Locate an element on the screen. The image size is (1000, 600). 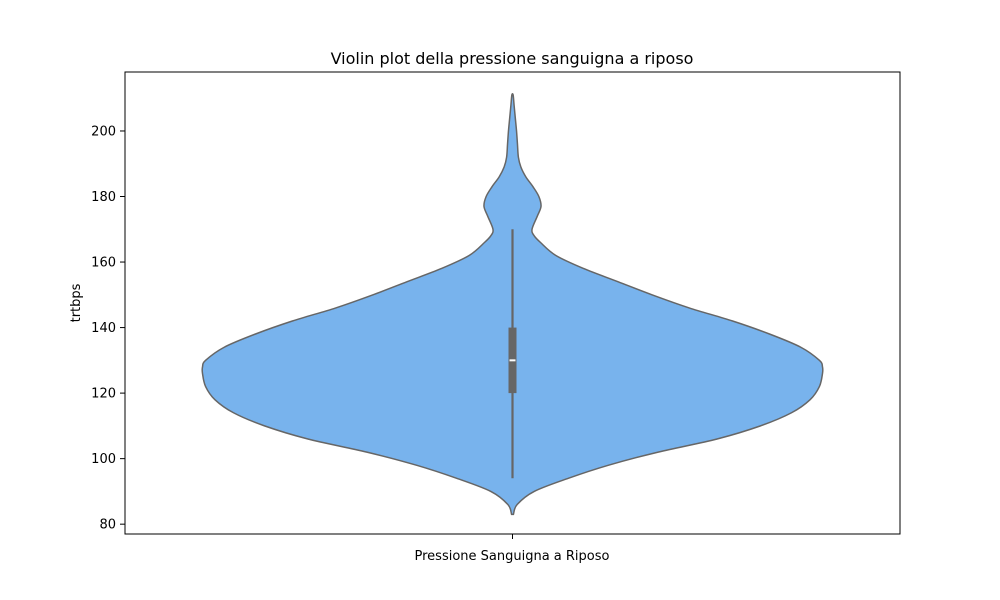
y-tick-label: 100 is located at coordinates (103, 459).